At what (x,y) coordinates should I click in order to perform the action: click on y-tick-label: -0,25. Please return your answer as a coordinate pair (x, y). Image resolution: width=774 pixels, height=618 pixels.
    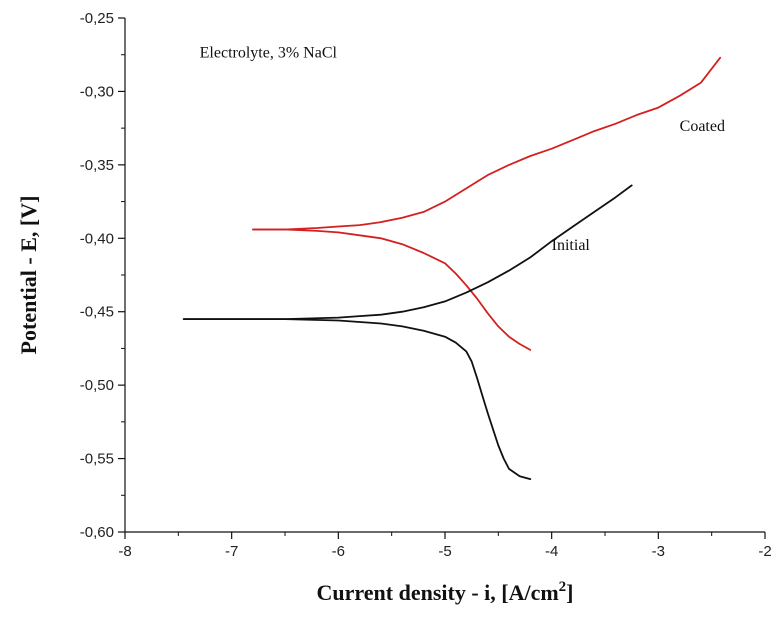
    Looking at the image, I should click on (97, 18).